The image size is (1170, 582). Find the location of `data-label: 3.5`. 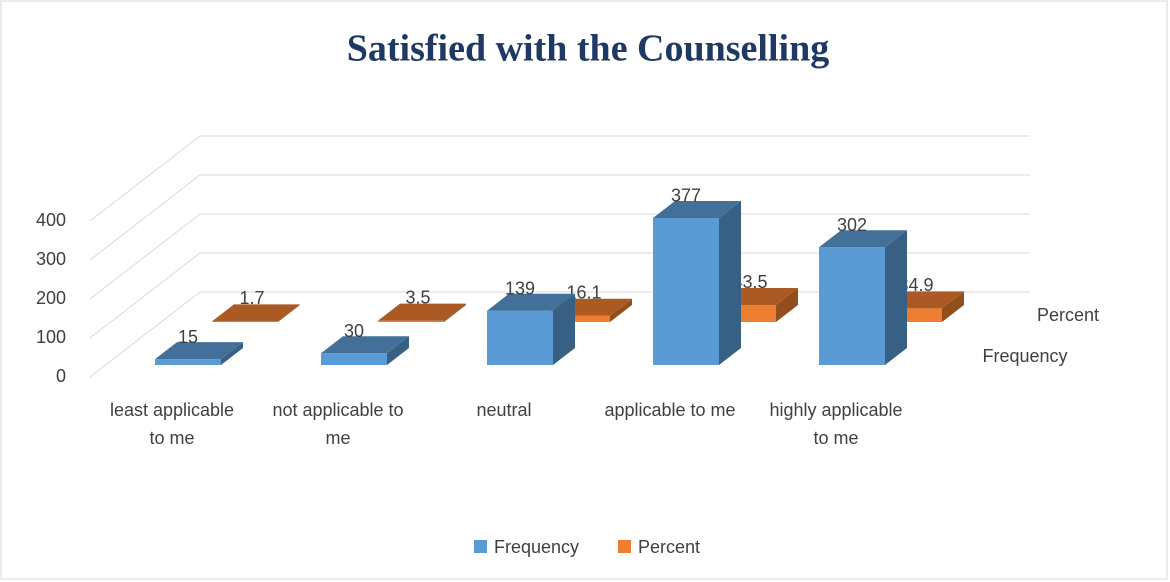

data-label: 3.5 is located at coordinates (417, 297).